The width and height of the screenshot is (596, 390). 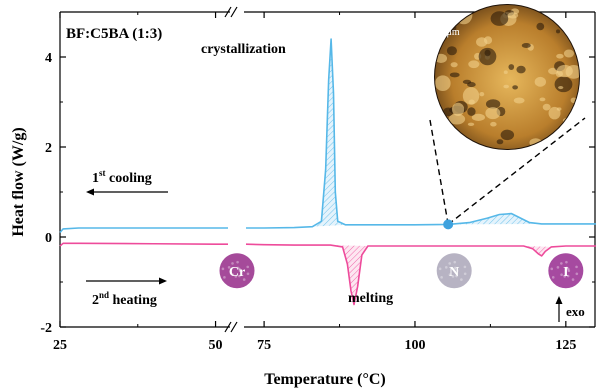 What do you see at coordinates (48, 148) in the screenshot?
I see `y-tick-label: 2` at bounding box center [48, 148].